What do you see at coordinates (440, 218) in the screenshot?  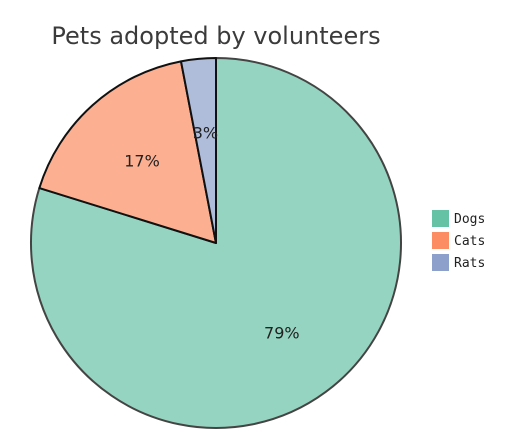 I see `legend-swatch-dogs` at bounding box center [440, 218].